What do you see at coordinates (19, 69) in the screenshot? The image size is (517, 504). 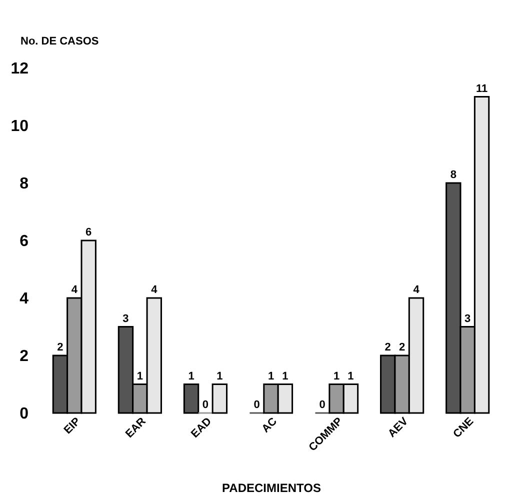 I see `y-tick-label: 12` at bounding box center [19, 69].